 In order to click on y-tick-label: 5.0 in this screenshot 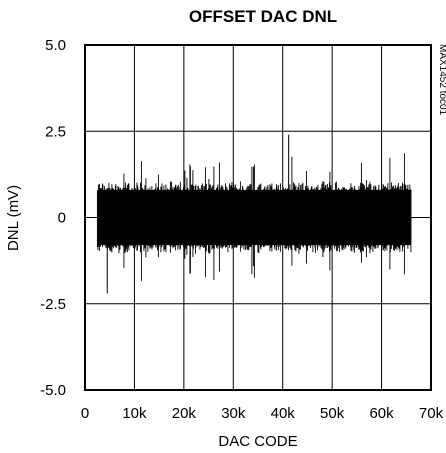, I will do `click(55, 45)`.